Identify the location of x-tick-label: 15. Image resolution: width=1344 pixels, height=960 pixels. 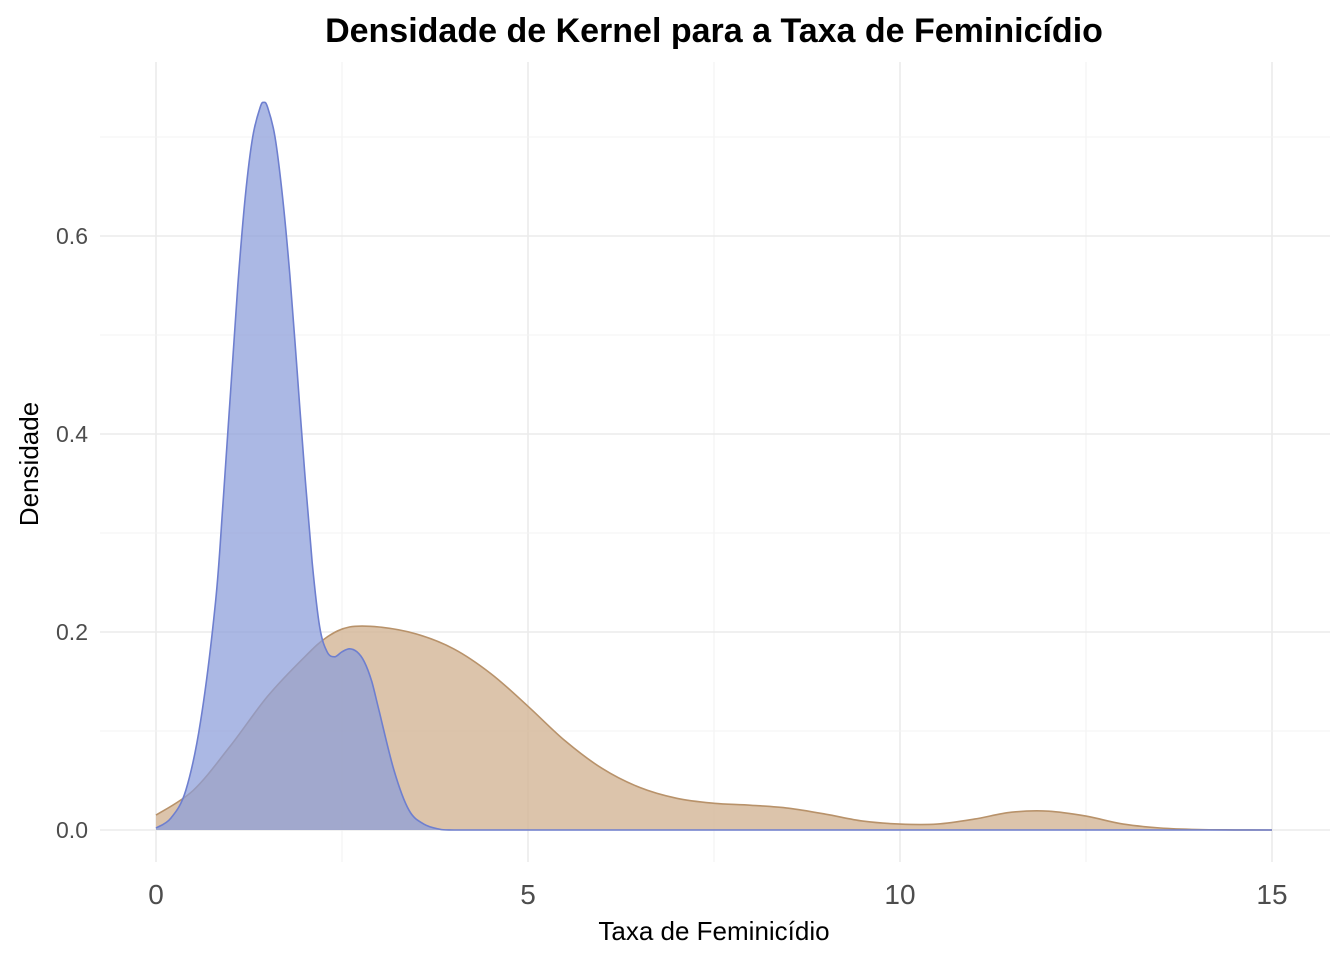
(1271, 894).